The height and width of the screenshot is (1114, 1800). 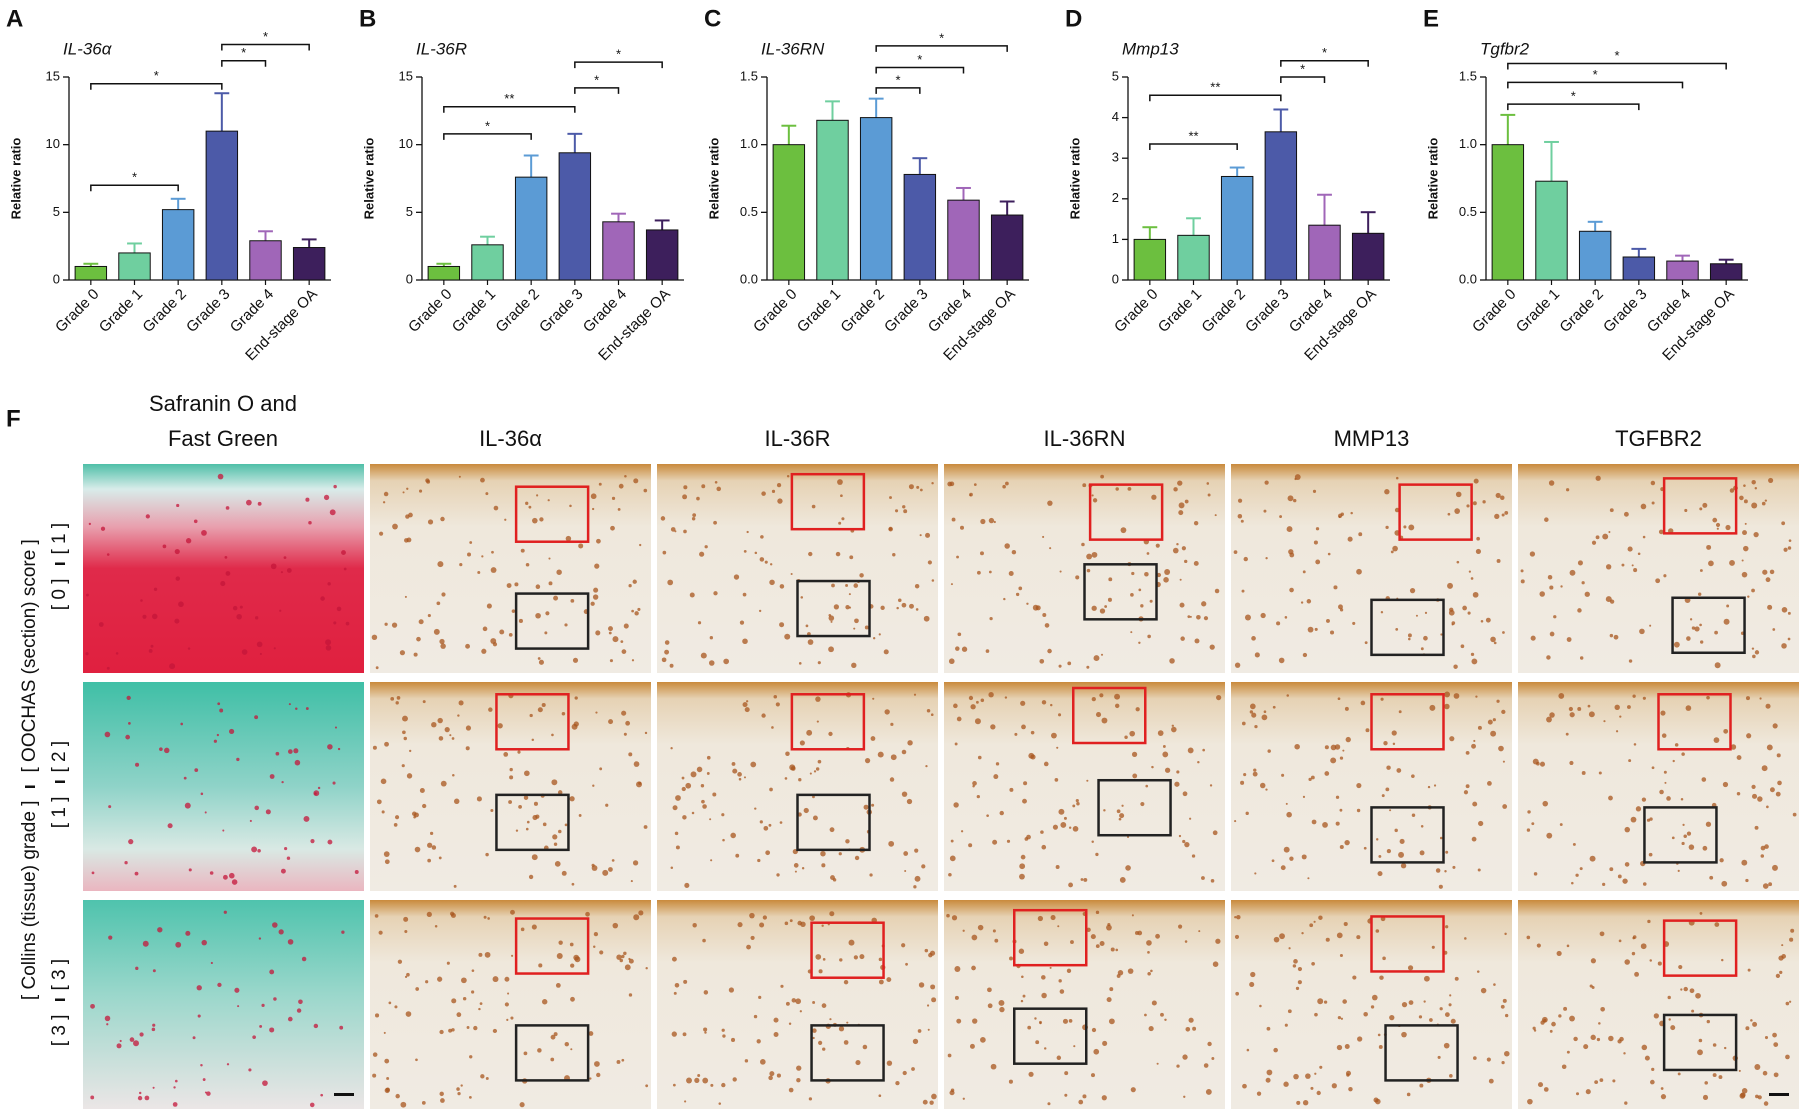 I want to click on y-tick-label: 3, so click(x=1115, y=157).